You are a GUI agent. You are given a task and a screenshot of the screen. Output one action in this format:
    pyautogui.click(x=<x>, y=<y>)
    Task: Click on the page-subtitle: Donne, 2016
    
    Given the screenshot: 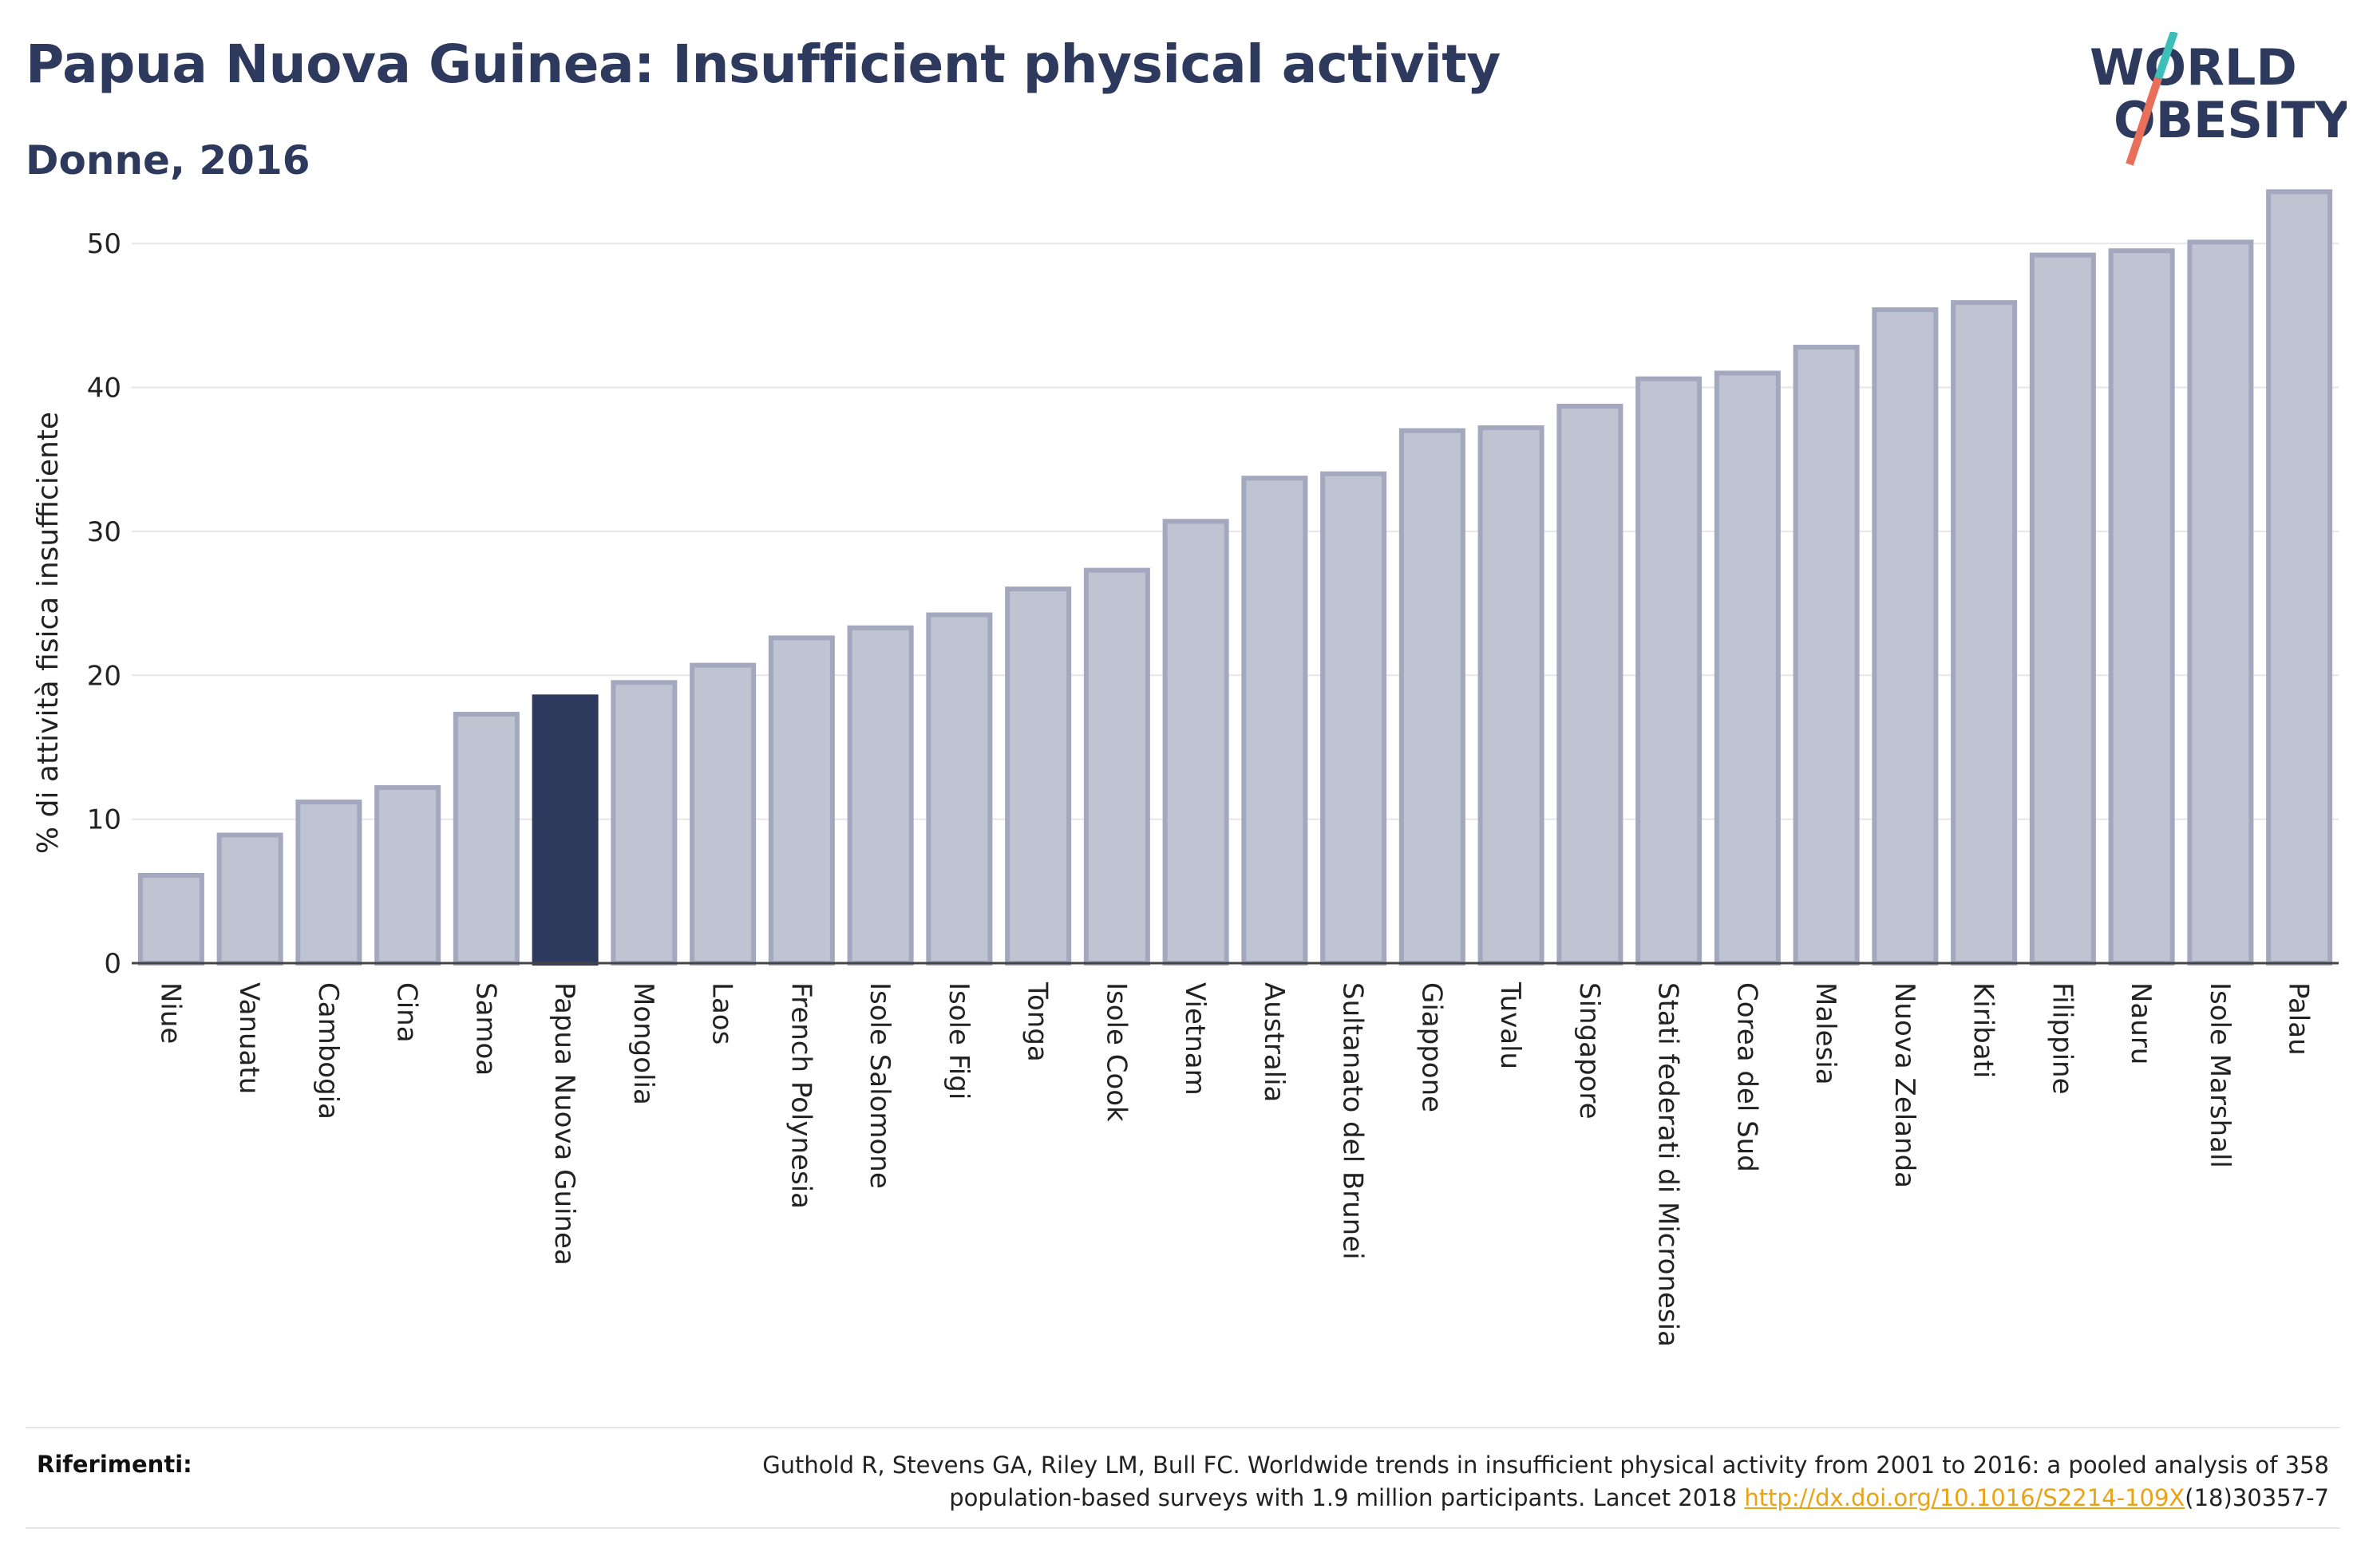 What is the action you would take?
    pyautogui.click(x=168, y=160)
    